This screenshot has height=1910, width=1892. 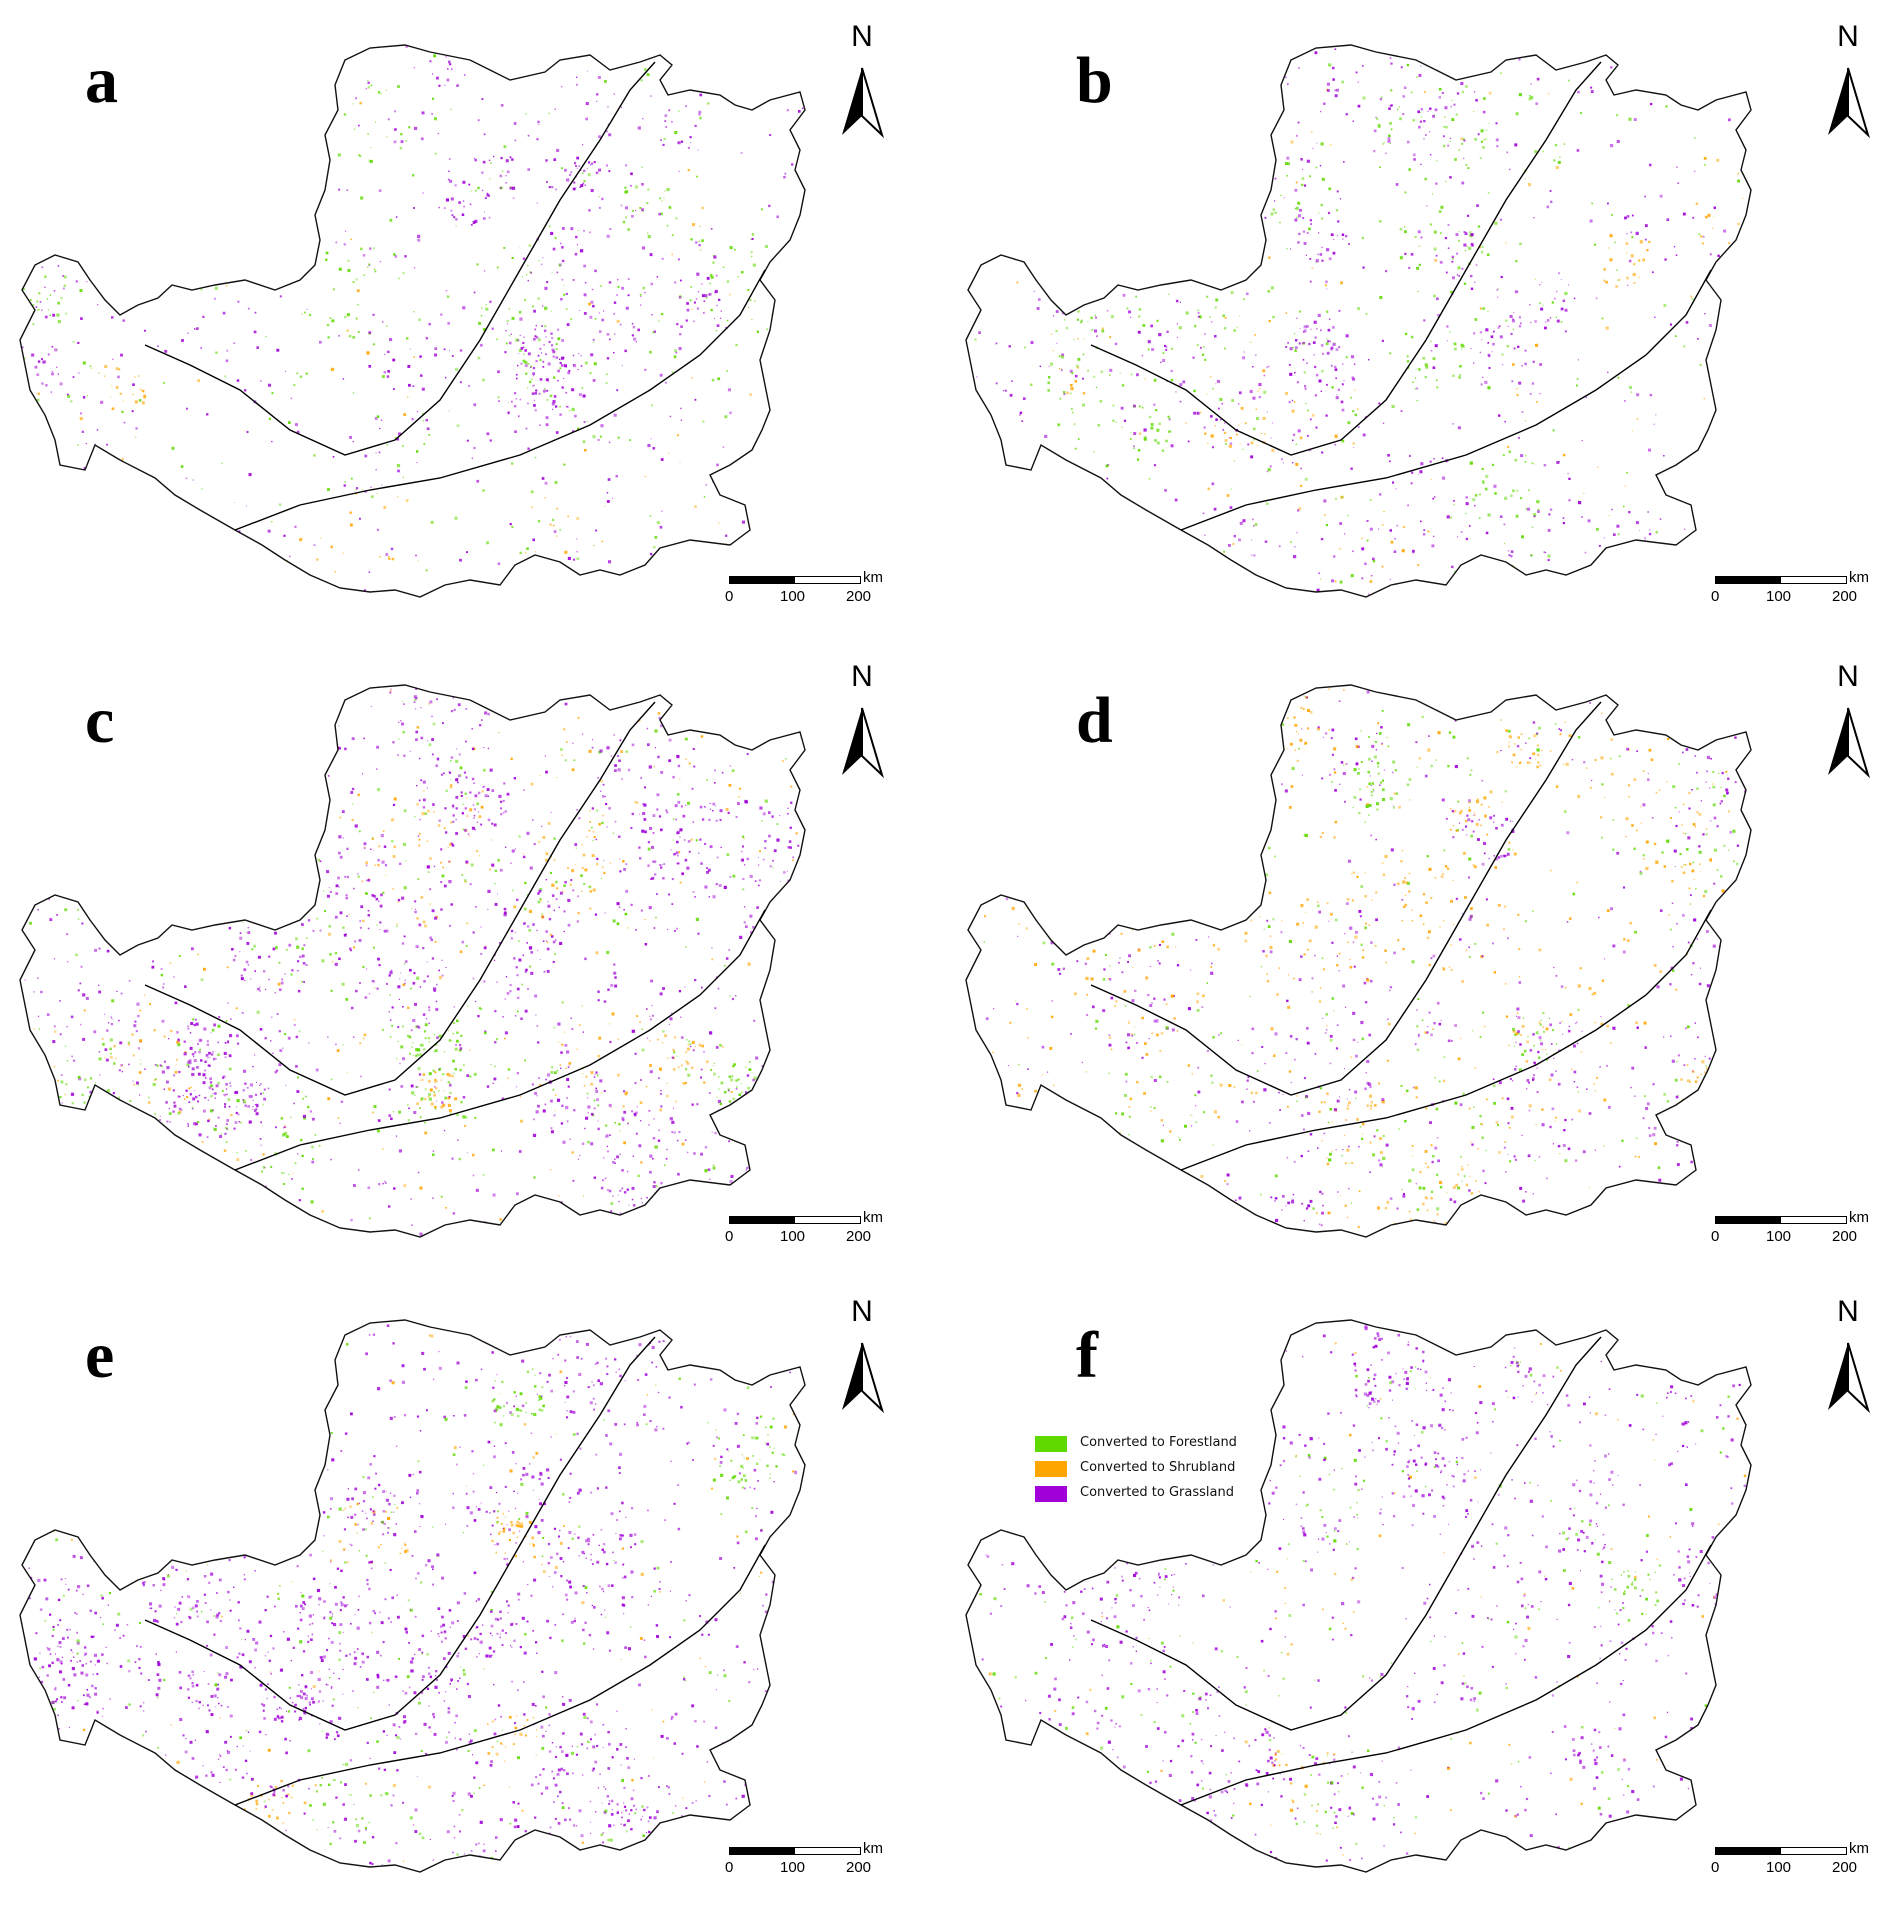 What do you see at coordinates (101, 81) in the screenshot?
I see `panel-letter: a` at bounding box center [101, 81].